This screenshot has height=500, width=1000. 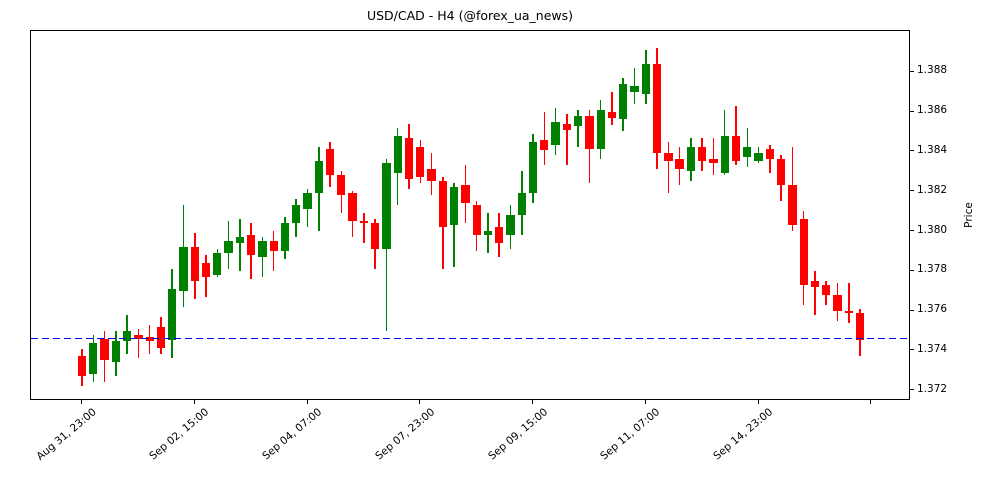 I want to click on y-tick-label: 1.382, so click(x=932, y=189).